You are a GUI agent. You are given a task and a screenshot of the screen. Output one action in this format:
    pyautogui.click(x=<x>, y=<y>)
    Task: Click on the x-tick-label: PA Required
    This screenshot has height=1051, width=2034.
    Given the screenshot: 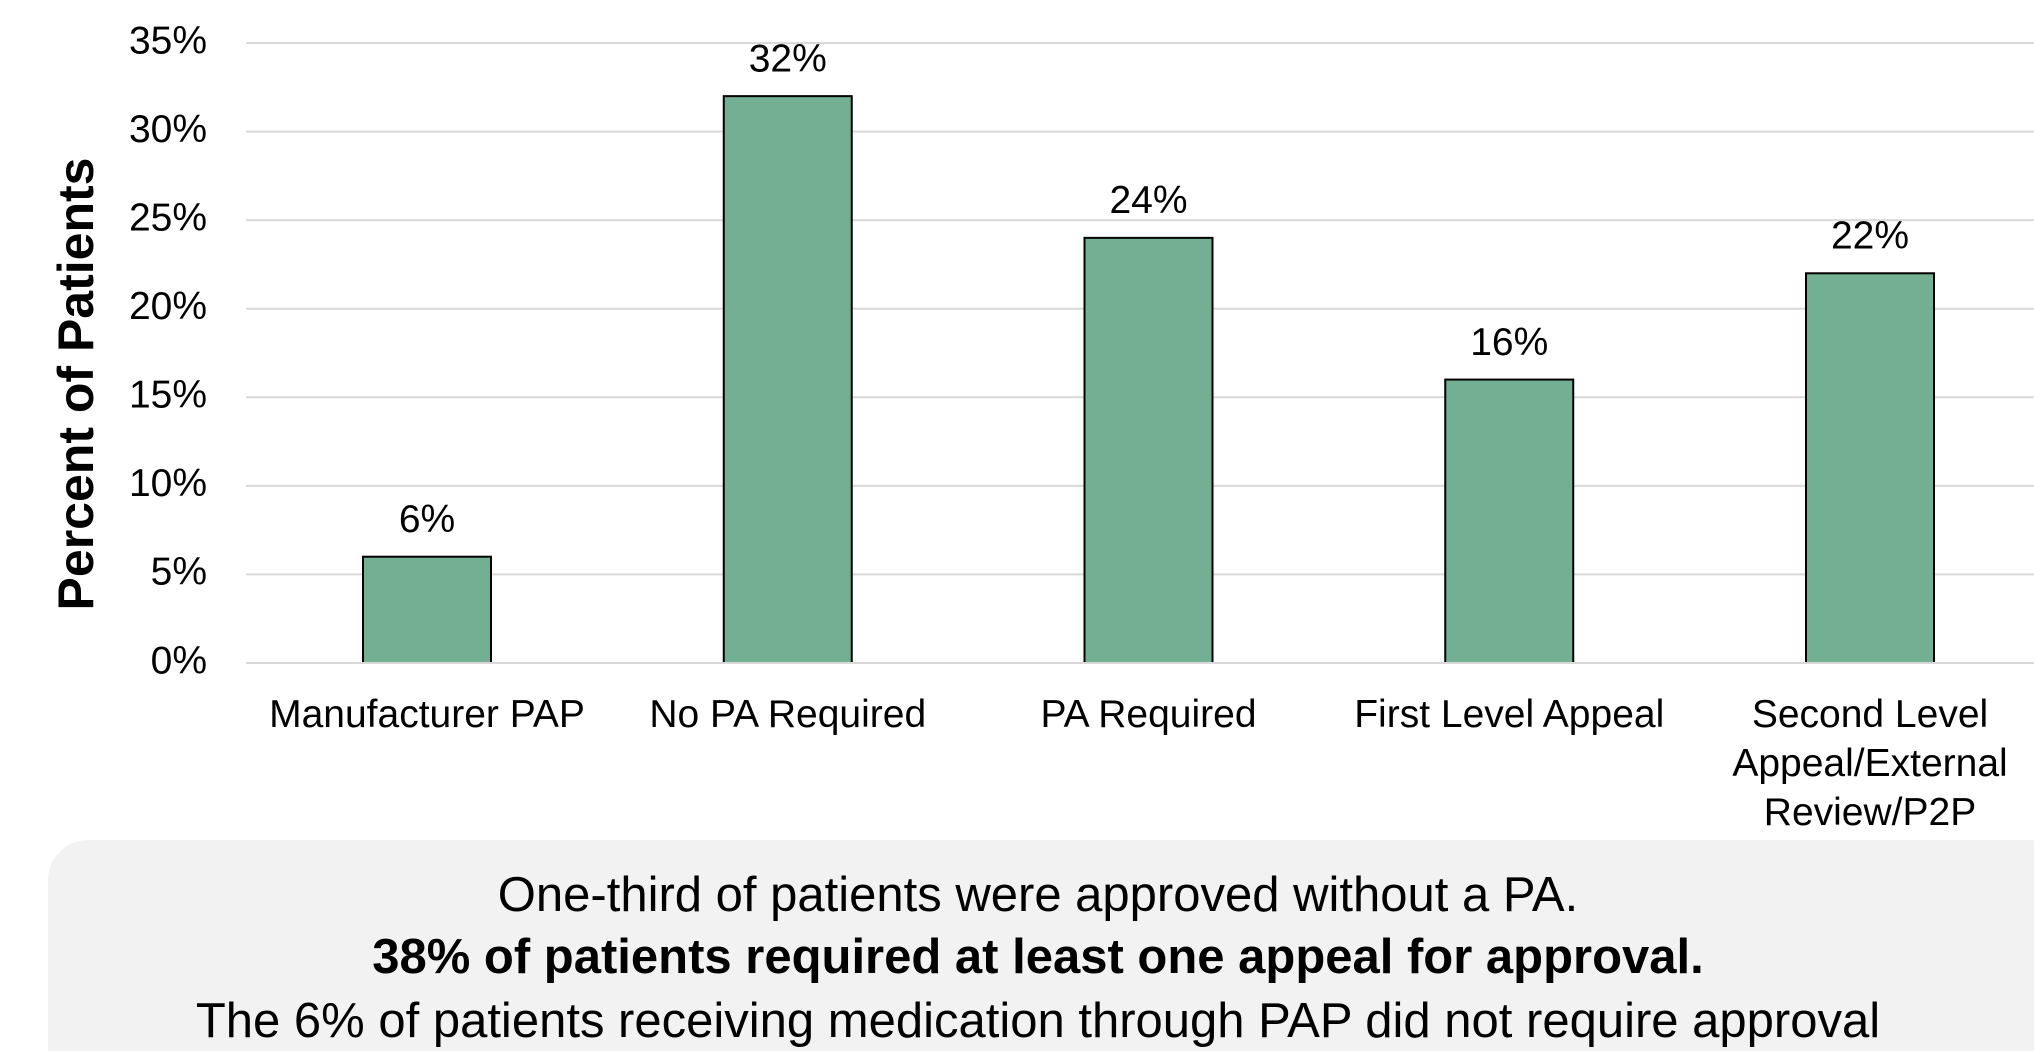 What is the action you would take?
    pyautogui.click(x=1148, y=714)
    